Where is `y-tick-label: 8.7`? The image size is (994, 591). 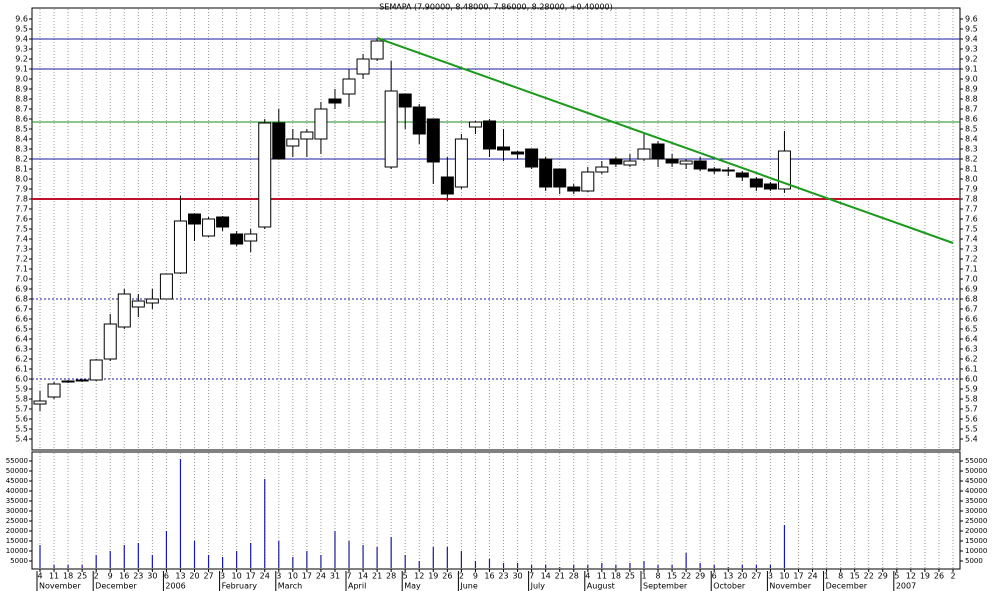 y-tick-label: 8.7 is located at coordinates (21, 109).